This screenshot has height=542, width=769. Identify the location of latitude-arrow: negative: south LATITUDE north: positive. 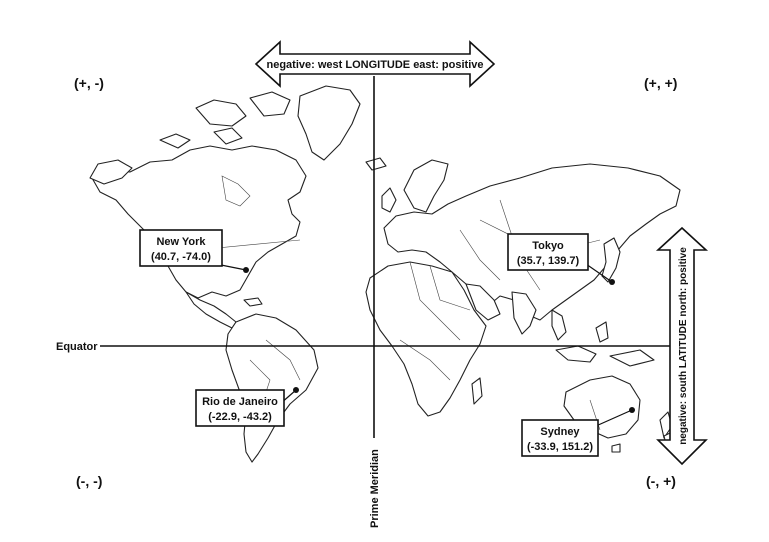
(682, 346).